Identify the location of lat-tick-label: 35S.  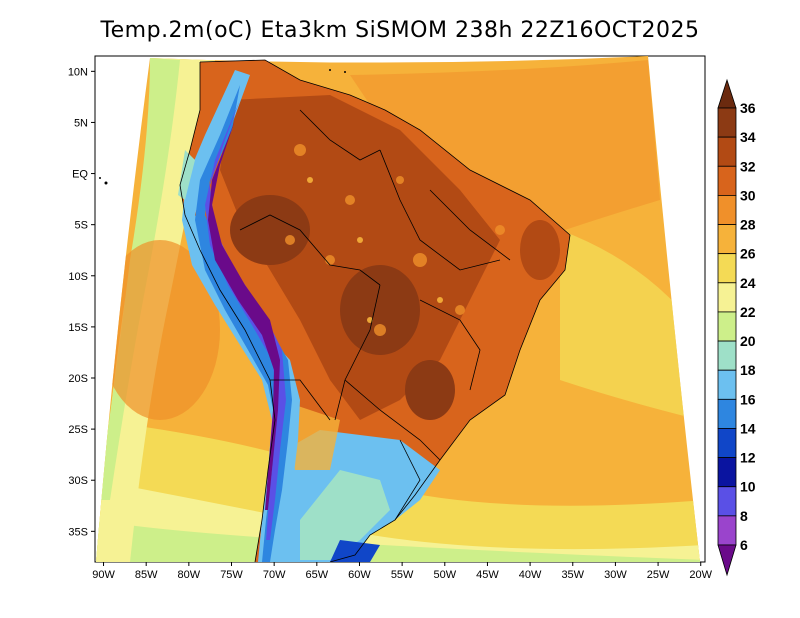
(78, 532).